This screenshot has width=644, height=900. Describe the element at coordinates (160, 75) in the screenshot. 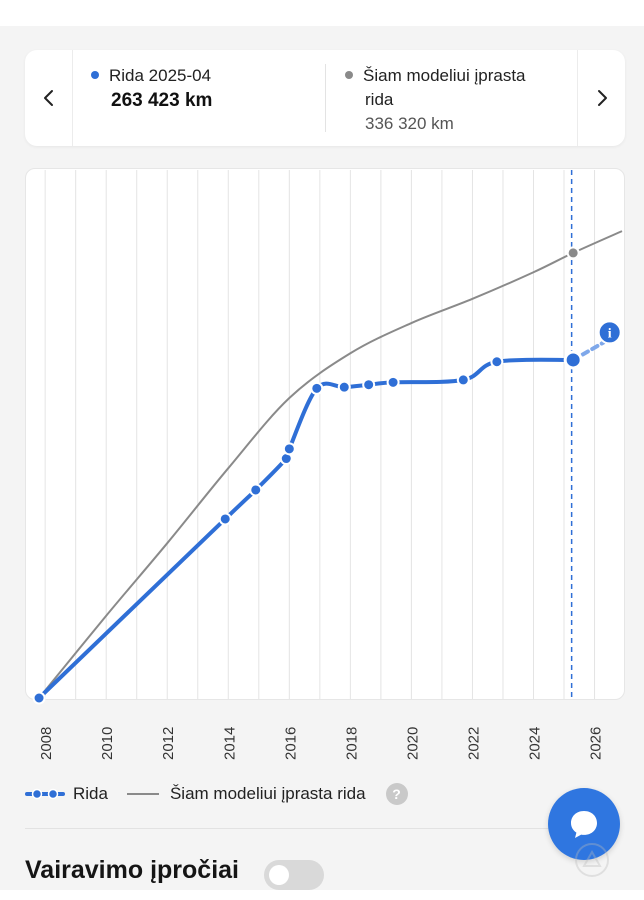

I see `current-mileage-label-text: Rida 2025-04` at that location.